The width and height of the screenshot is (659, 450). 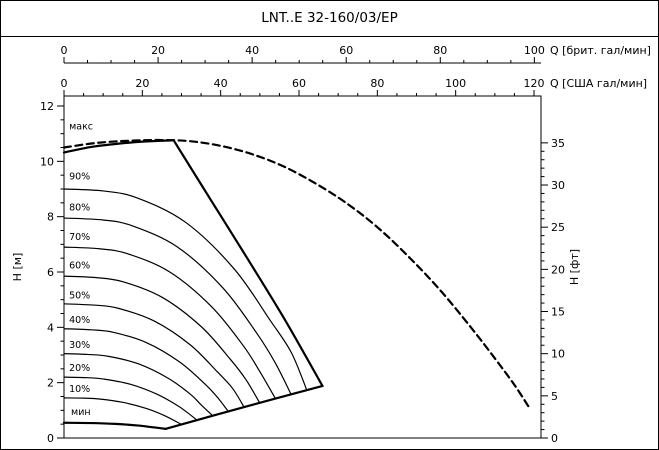 What do you see at coordinates (554, 438) in the screenshot?
I see `right-axis-tick-label: 0` at bounding box center [554, 438].